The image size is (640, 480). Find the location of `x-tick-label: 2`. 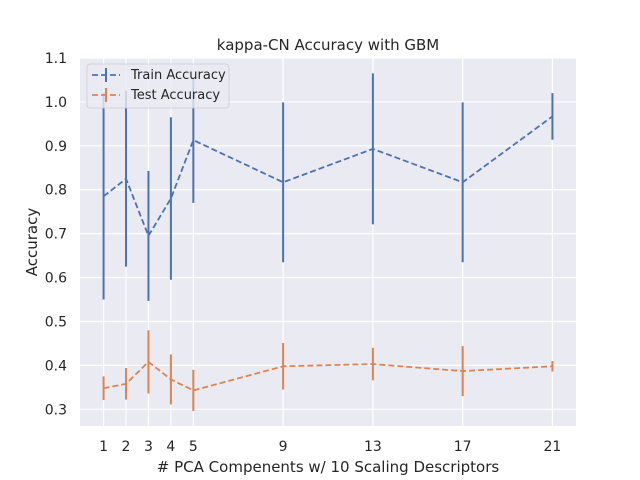

x-tick-label: 2 is located at coordinates (126, 447).